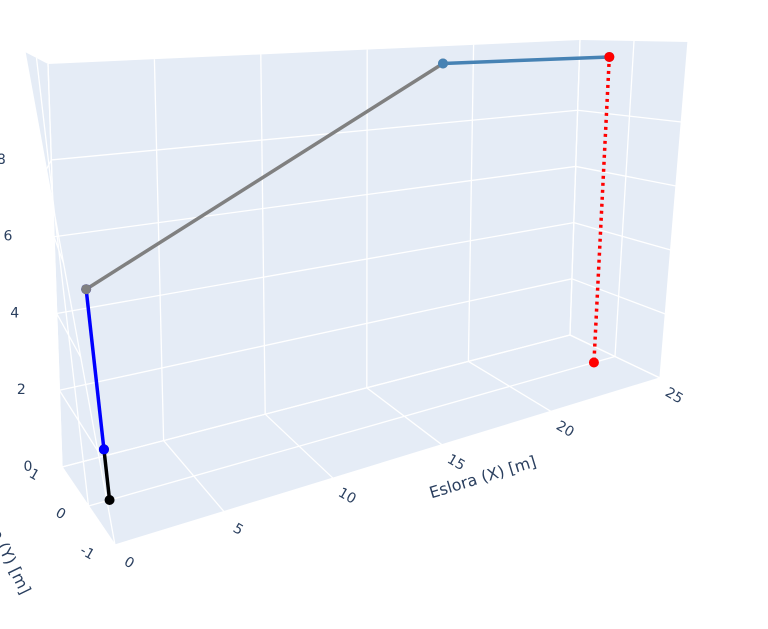 The height and width of the screenshot is (629, 768). I want to click on side-wall, so click(629, 209).